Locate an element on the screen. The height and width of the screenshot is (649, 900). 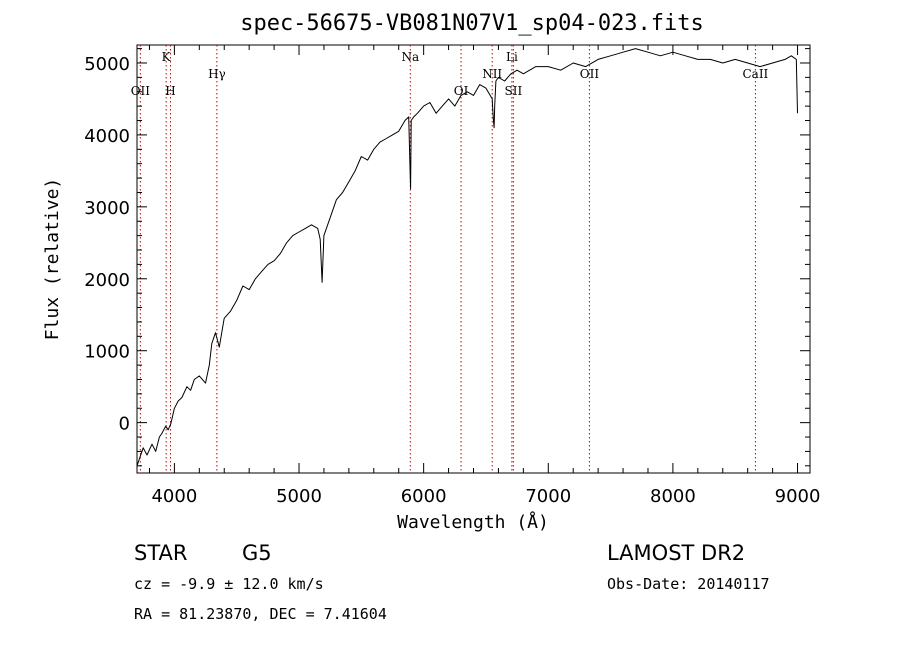
redshift-info: cz = -9.9 ± 12.0 km/s is located at coordinates (229, 584).